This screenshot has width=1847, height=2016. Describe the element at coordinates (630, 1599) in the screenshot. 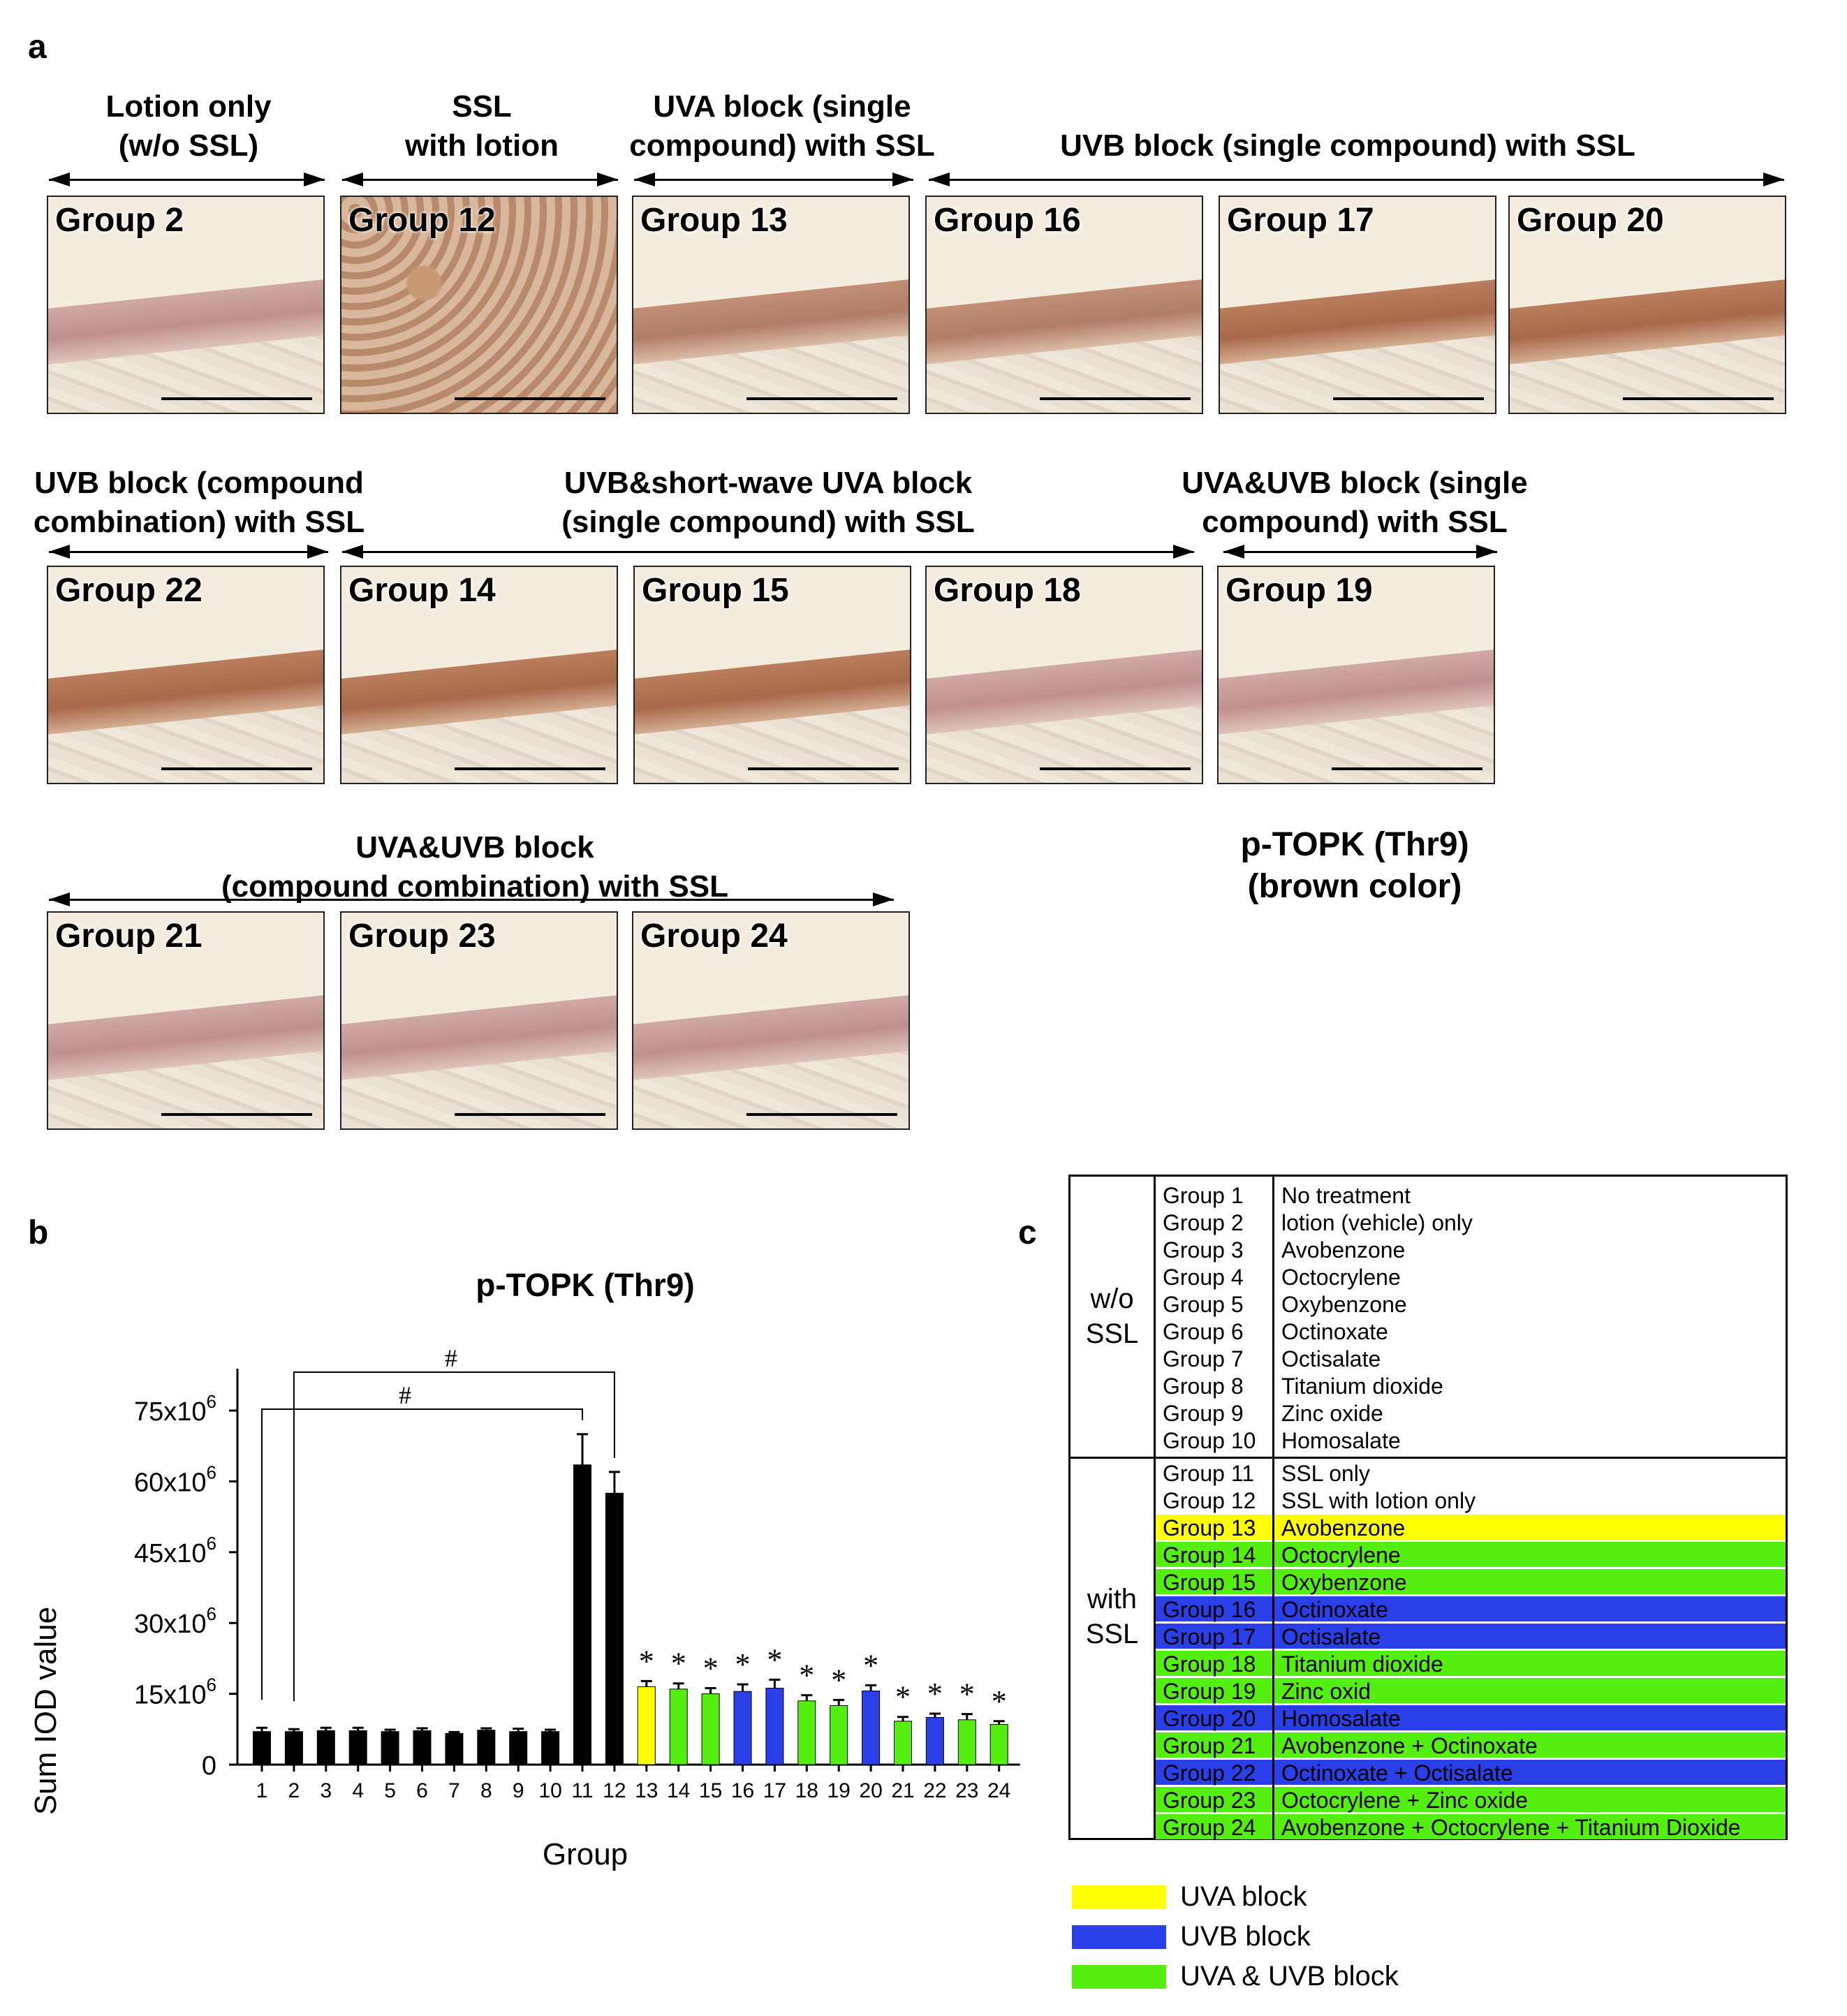

I see `chart-bars: * * * * * * * * * * * *` at that location.